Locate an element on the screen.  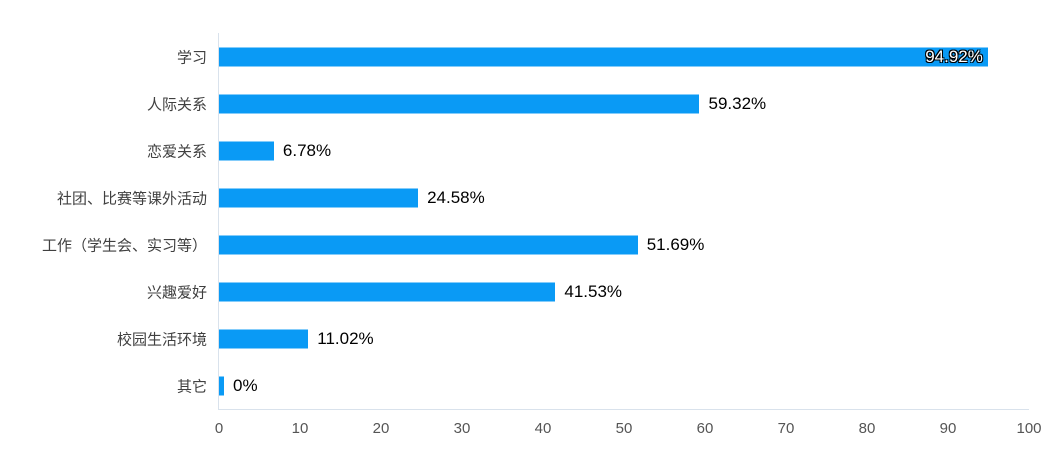
category-label: 人际关系 is located at coordinates (176, 104).